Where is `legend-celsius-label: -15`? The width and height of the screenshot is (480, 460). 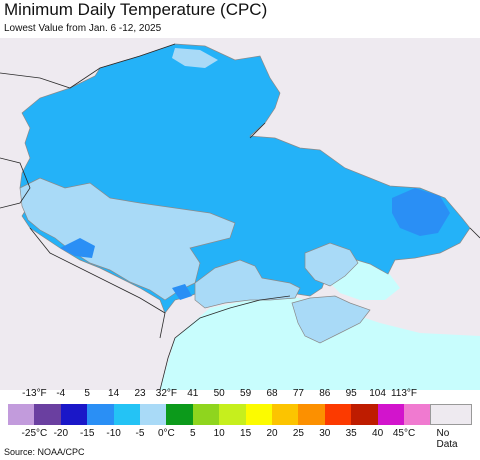 legend-celsius-label: -15 is located at coordinates (87, 433).